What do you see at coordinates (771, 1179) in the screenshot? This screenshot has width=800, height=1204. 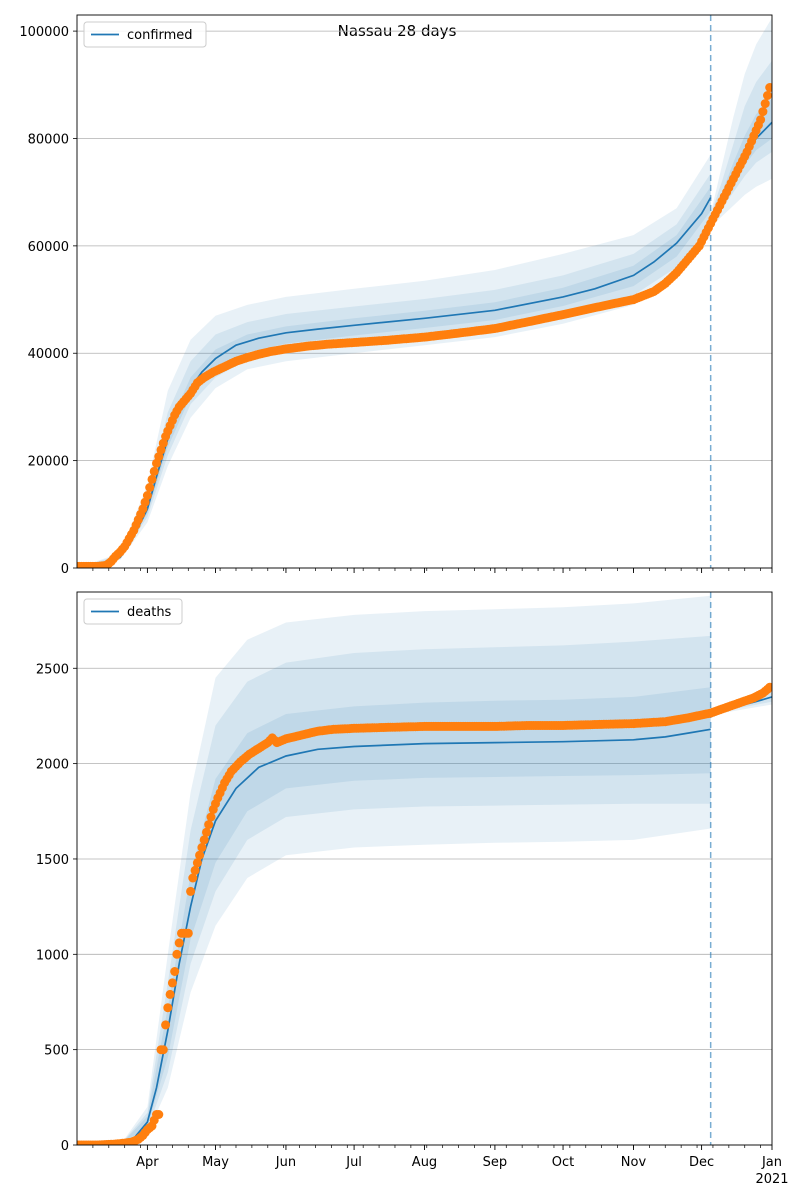 I see `x-tick-label: 2021` at bounding box center [771, 1179].